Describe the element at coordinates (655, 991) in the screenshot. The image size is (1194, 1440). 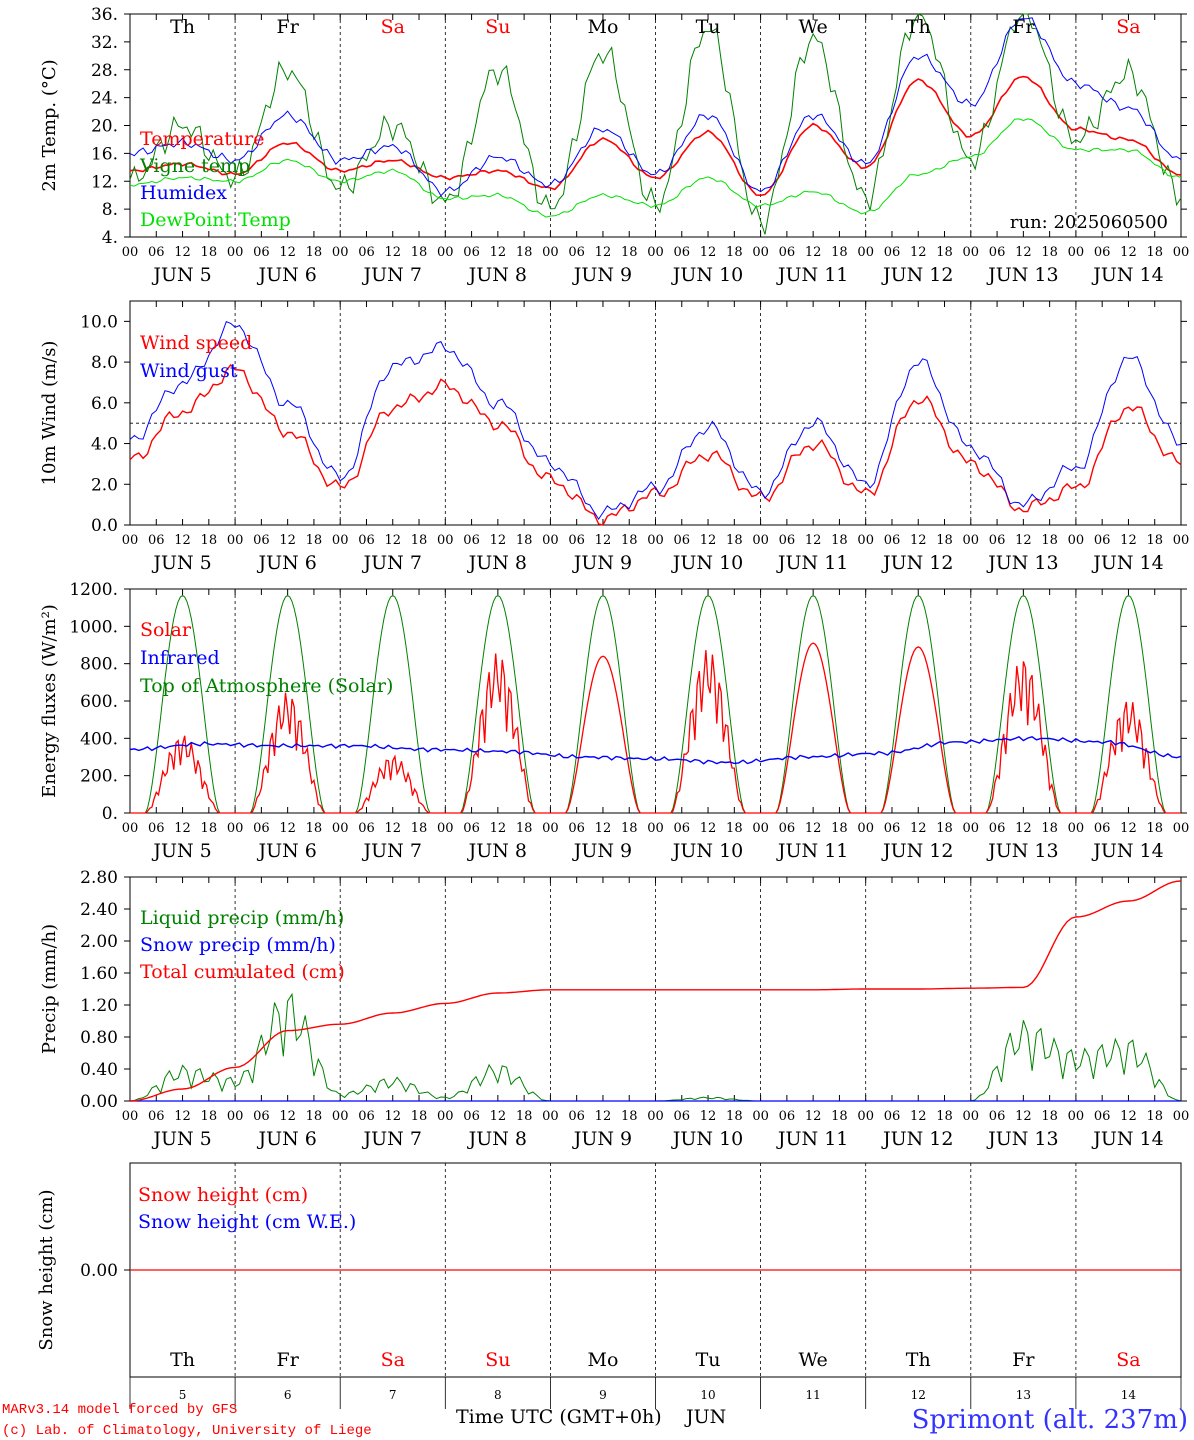
I see `precip-panel-total-line` at that location.